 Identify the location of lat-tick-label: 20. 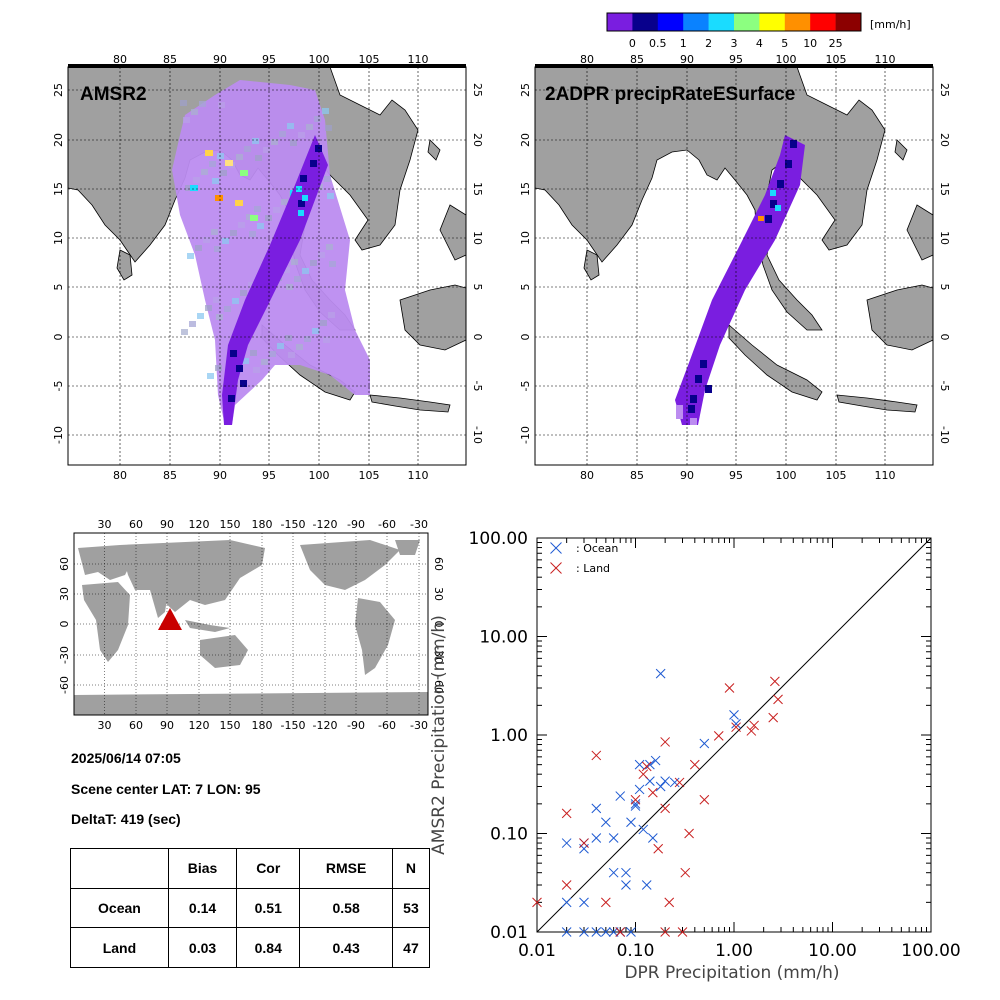
(944, 140).